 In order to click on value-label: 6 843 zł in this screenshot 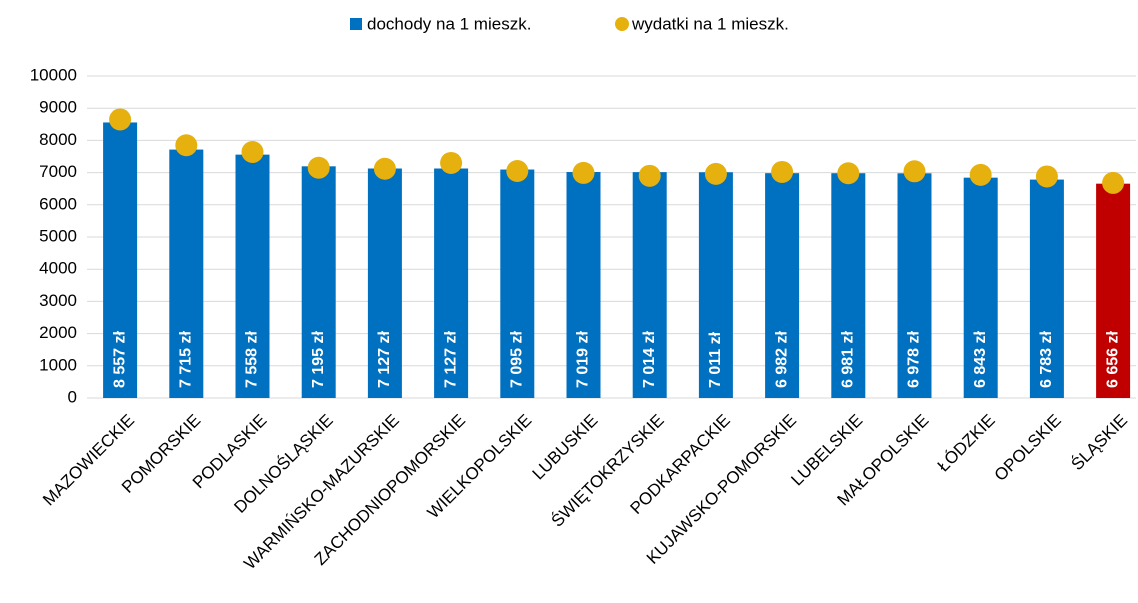, I will do `click(980, 359)`.